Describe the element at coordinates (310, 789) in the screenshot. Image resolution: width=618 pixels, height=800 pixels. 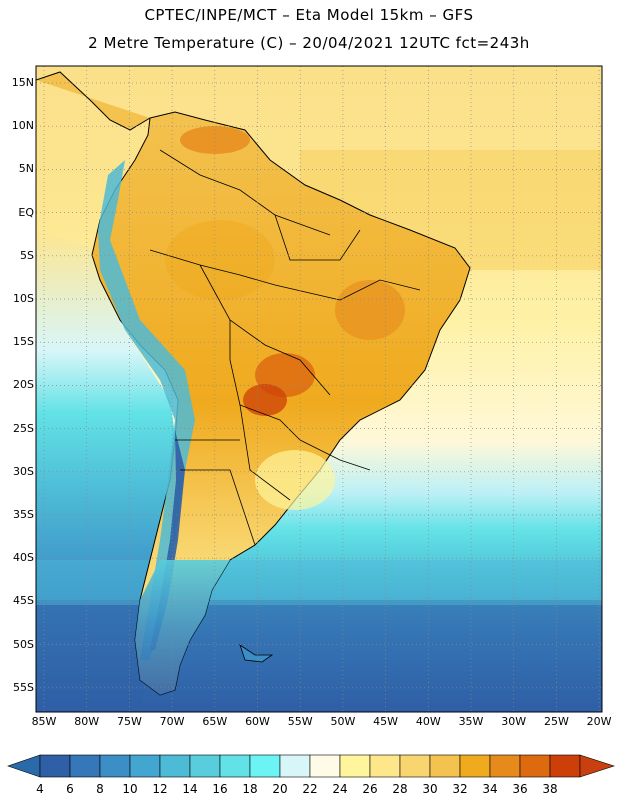
I see `colorbar-label: 22` at that location.